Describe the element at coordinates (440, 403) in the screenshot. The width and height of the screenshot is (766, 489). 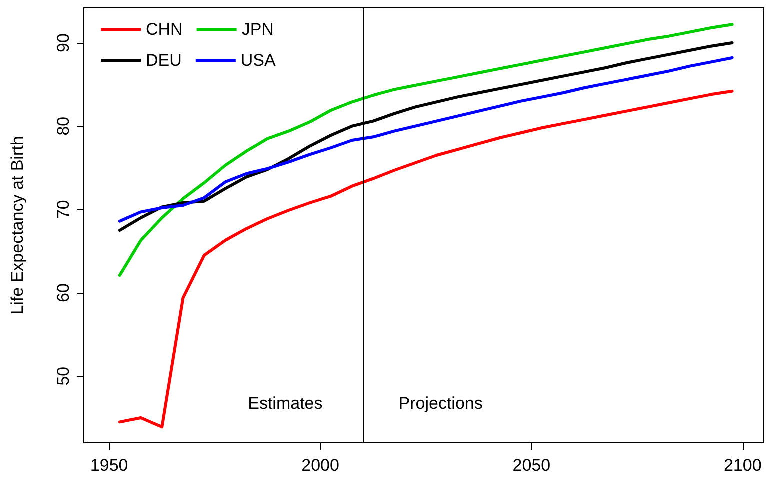
I see `annotation: Projections` at that location.